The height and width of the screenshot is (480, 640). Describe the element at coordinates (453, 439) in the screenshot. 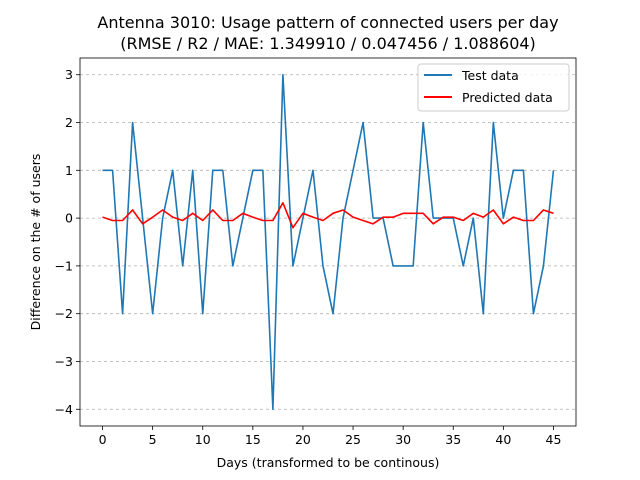

I see `x-tick-label: 35` at that location.